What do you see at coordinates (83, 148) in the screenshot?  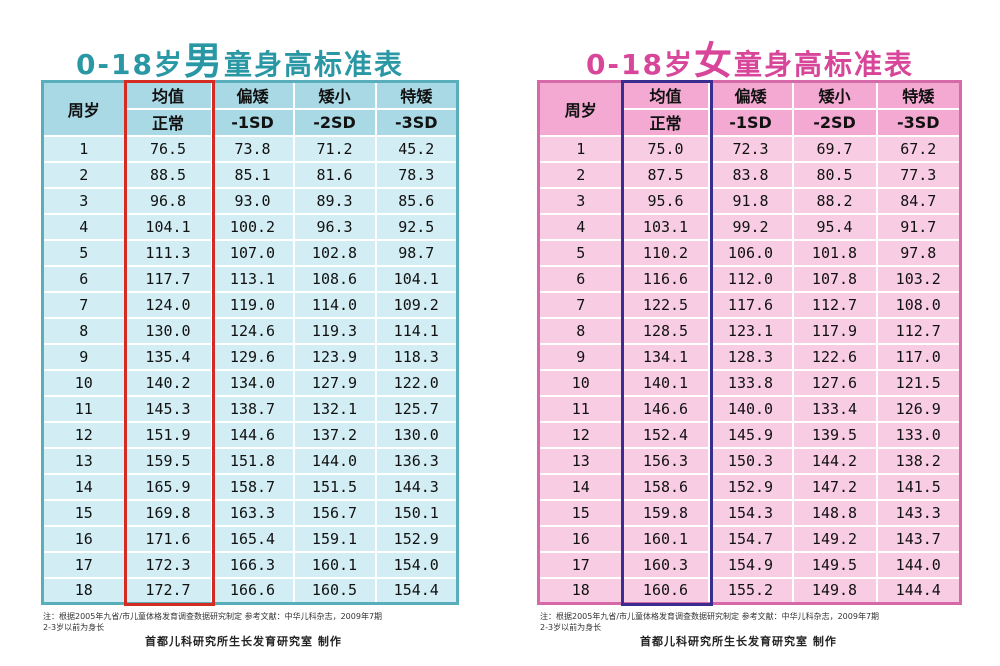 I see `age-cell: 1` at bounding box center [83, 148].